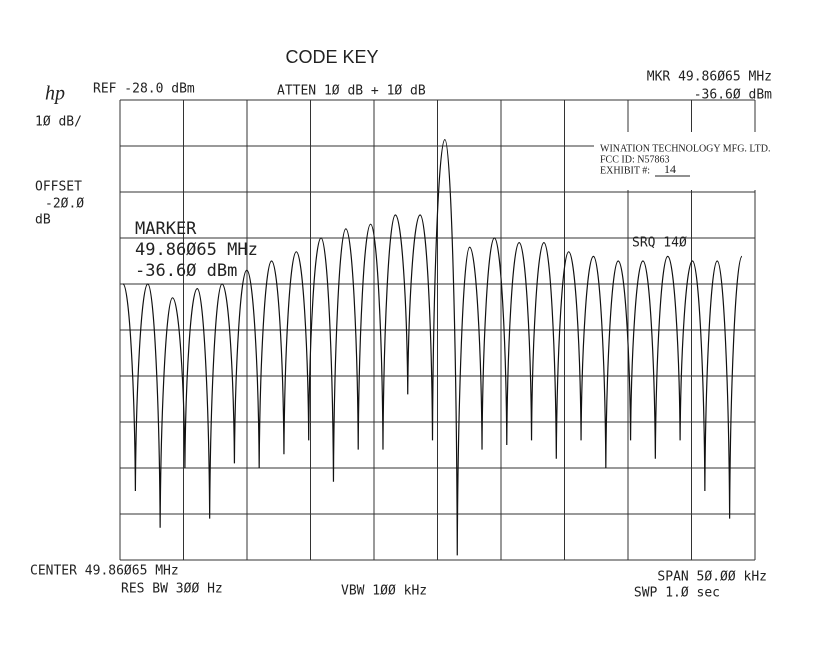 This screenshot has height=650, width=819. What do you see at coordinates (172, 589) in the screenshot?
I see `res-bw: RES BW 3ØØ Hz` at bounding box center [172, 589].